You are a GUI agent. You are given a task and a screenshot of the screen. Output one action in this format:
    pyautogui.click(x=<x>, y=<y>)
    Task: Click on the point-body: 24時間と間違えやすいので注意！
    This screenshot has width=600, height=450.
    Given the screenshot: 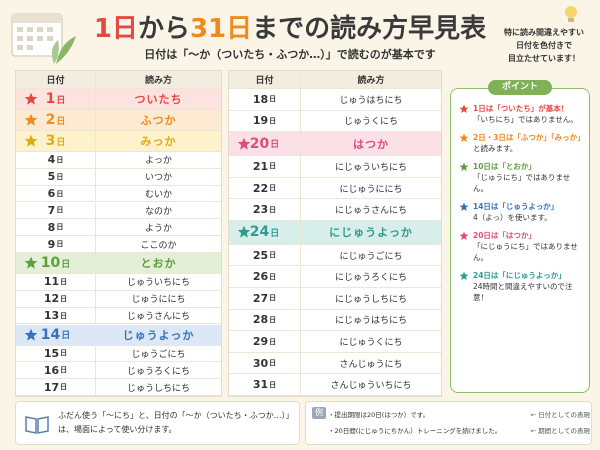 What is the action you would take?
    pyautogui.click(x=523, y=292)
    